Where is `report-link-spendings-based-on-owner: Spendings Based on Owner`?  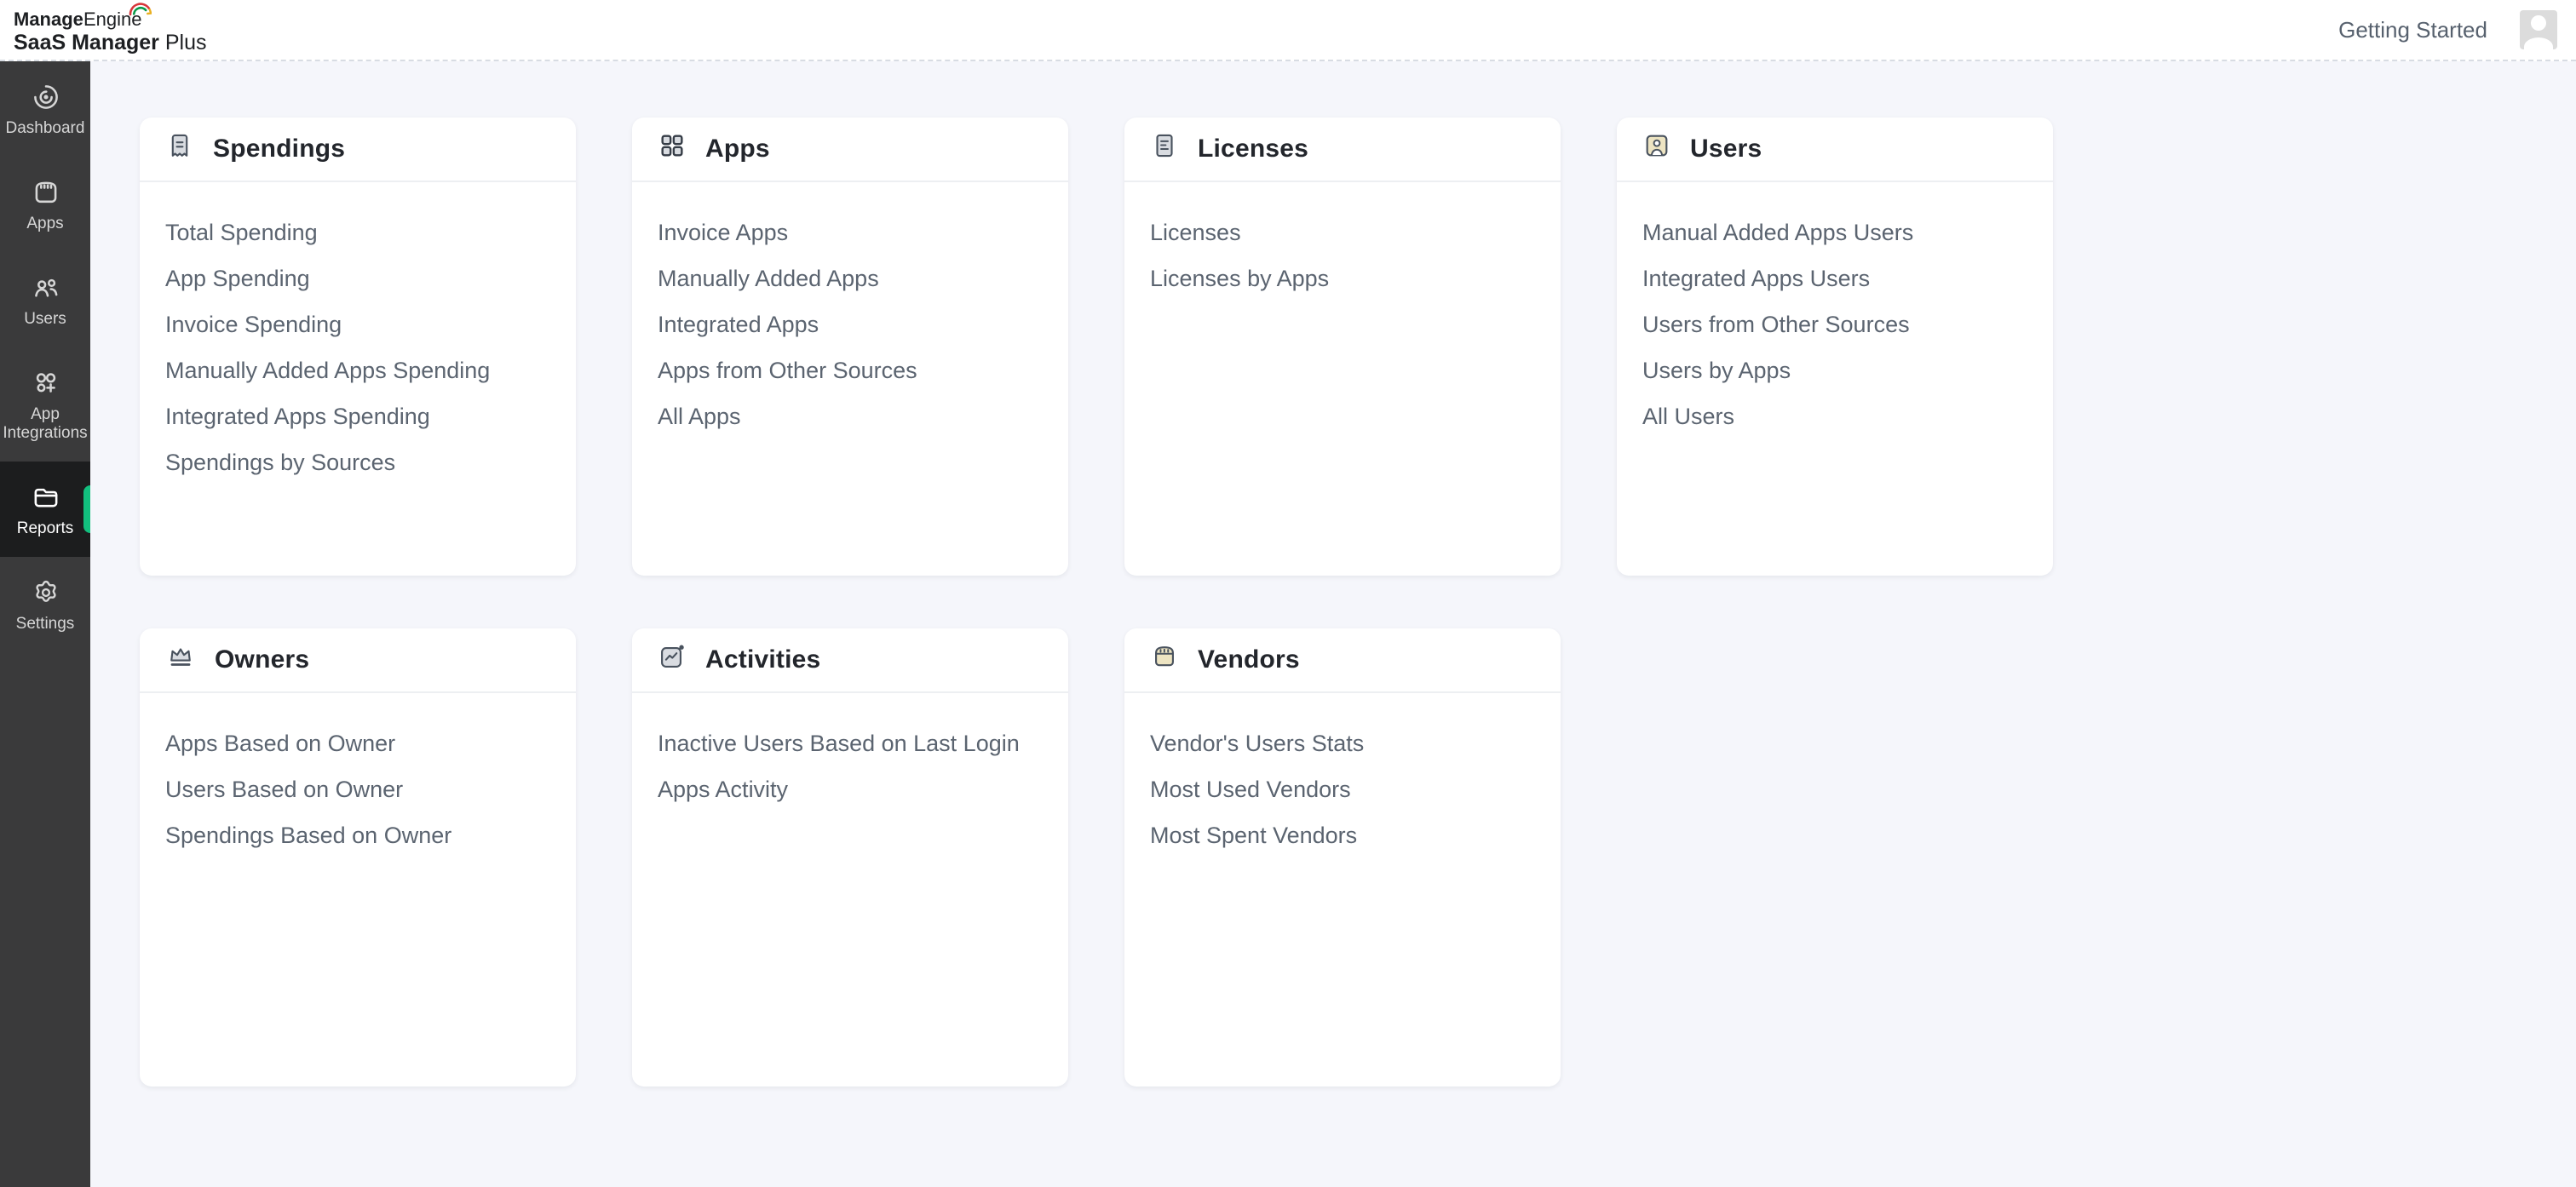 report-link-spendings-based-on-owner: Spendings Based on Owner is located at coordinates (308, 835).